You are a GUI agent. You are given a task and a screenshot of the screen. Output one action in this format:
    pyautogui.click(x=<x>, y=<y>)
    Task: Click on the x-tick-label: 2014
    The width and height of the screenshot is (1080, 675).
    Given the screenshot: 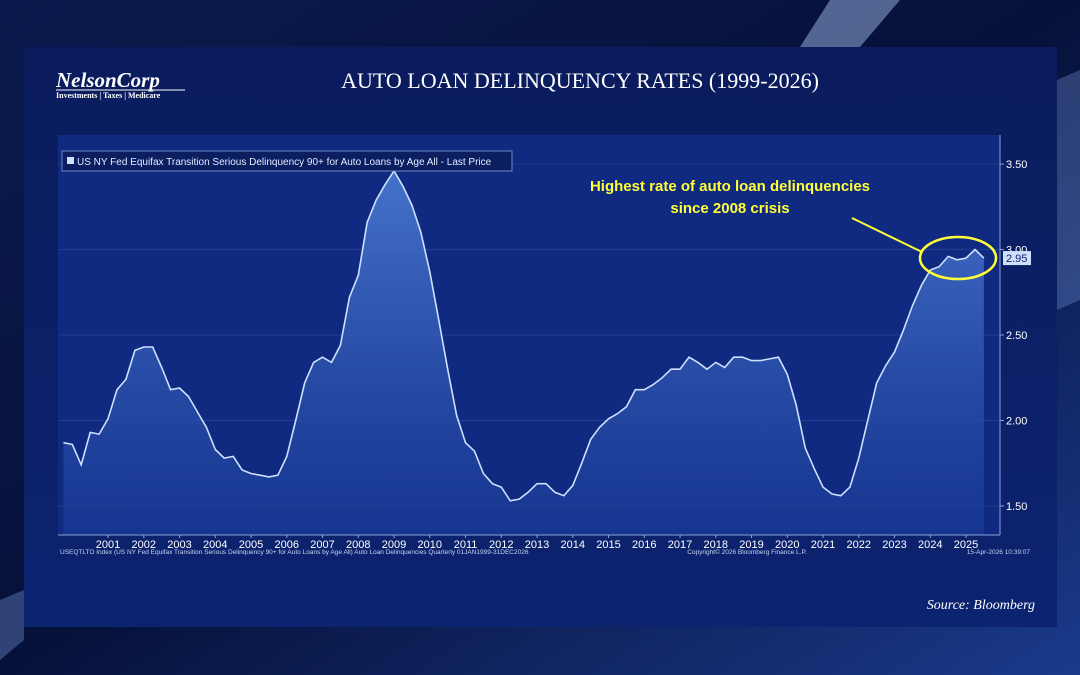 What is the action you would take?
    pyautogui.click(x=573, y=545)
    